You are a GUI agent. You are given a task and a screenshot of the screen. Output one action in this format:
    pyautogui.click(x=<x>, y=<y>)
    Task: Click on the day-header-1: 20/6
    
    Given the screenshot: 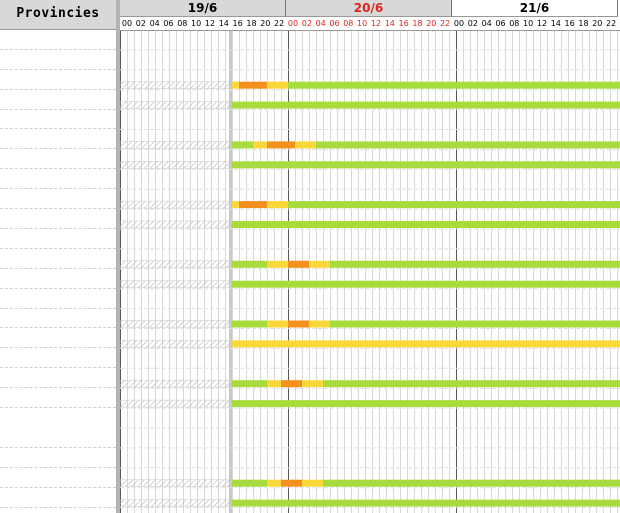 What is the action you would take?
    pyautogui.click(x=369, y=8)
    